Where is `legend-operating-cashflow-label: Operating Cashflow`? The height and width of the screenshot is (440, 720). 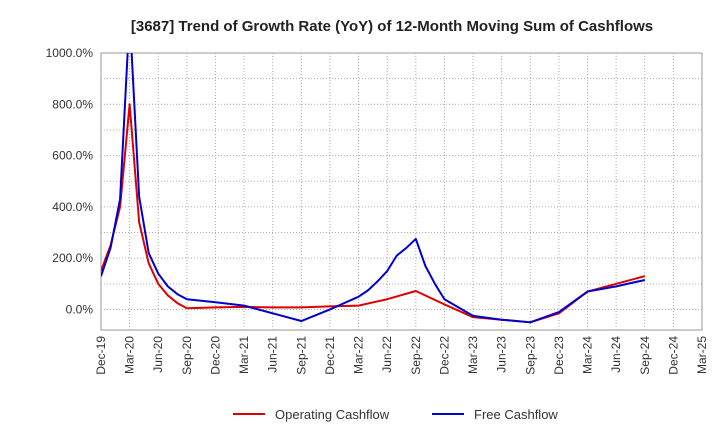
legend-operating-cashflow-label: Operating Cashflow is located at coordinates (332, 414).